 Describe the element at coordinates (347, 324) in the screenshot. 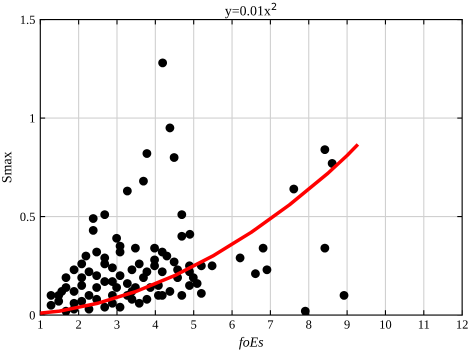

I see `x-tick-label: 9` at that location.